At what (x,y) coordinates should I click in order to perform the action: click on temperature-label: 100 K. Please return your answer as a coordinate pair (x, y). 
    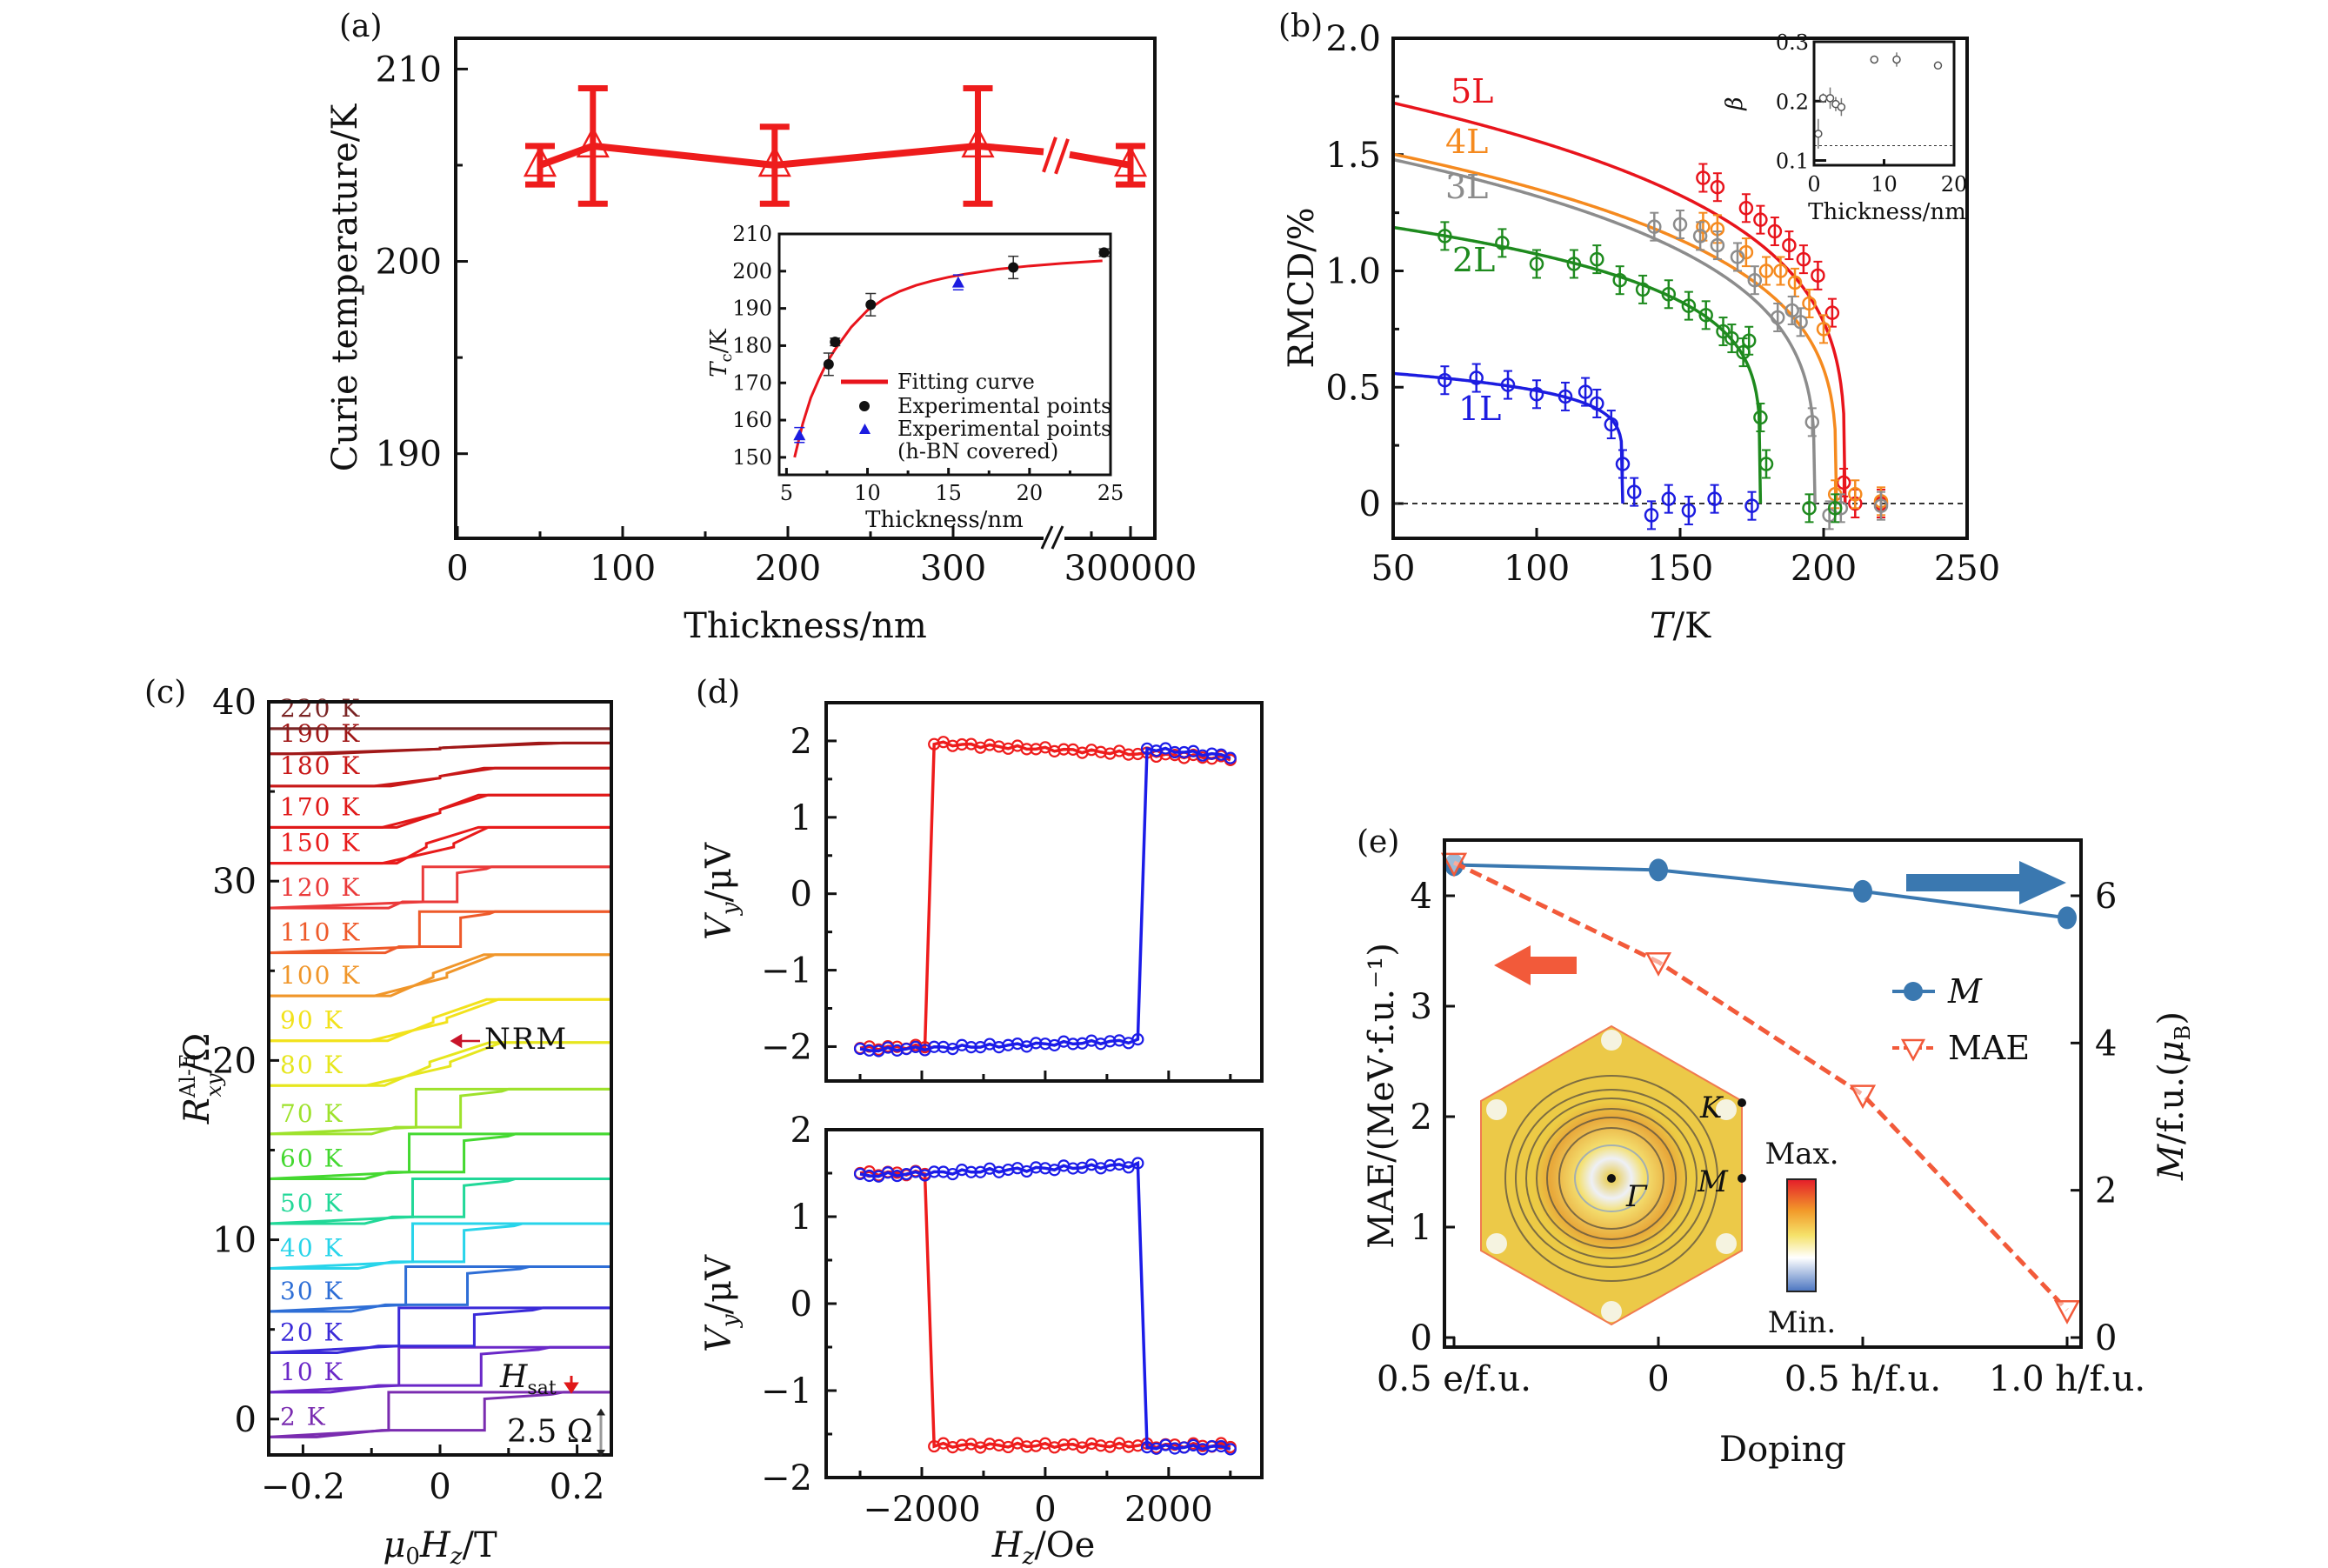
    Looking at the image, I should click on (320, 975).